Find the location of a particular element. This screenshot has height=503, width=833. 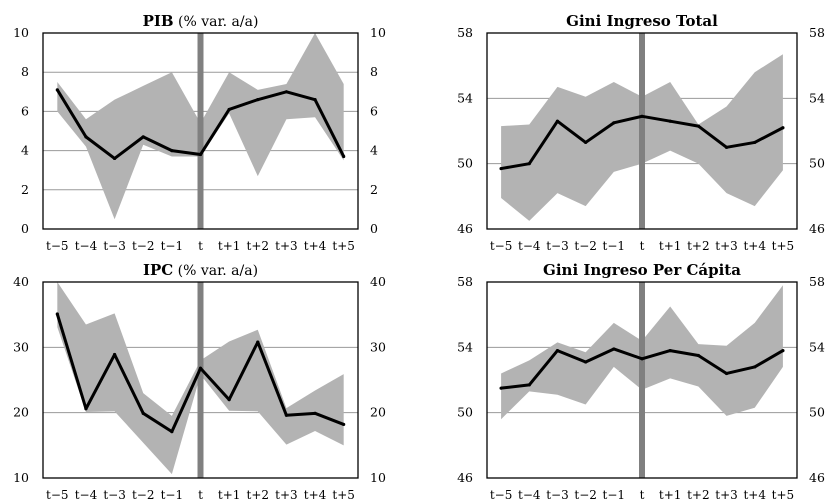

chart-title: IPC (% var. a/a) is located at coordinates (200, 270).